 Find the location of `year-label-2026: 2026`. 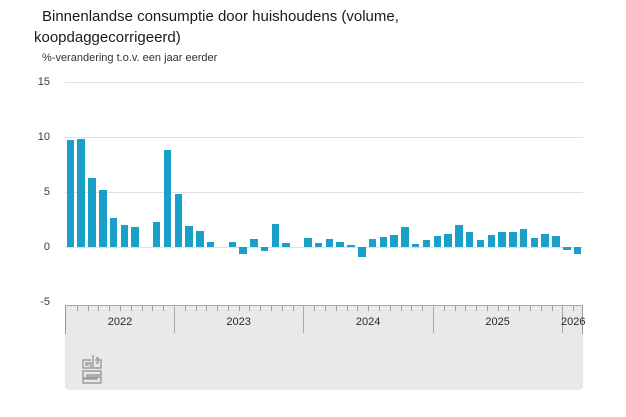

year-label-2026: 2026 is located at coordinates (573, 322).